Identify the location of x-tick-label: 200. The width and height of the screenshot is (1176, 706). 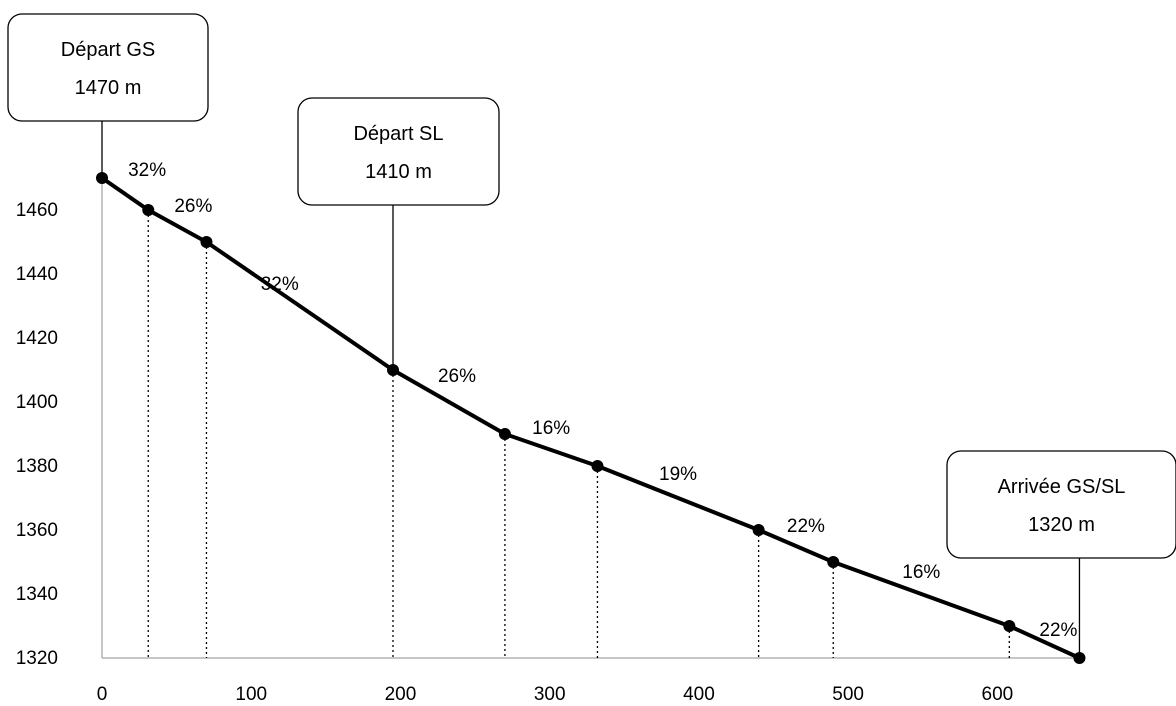
(401, 694).